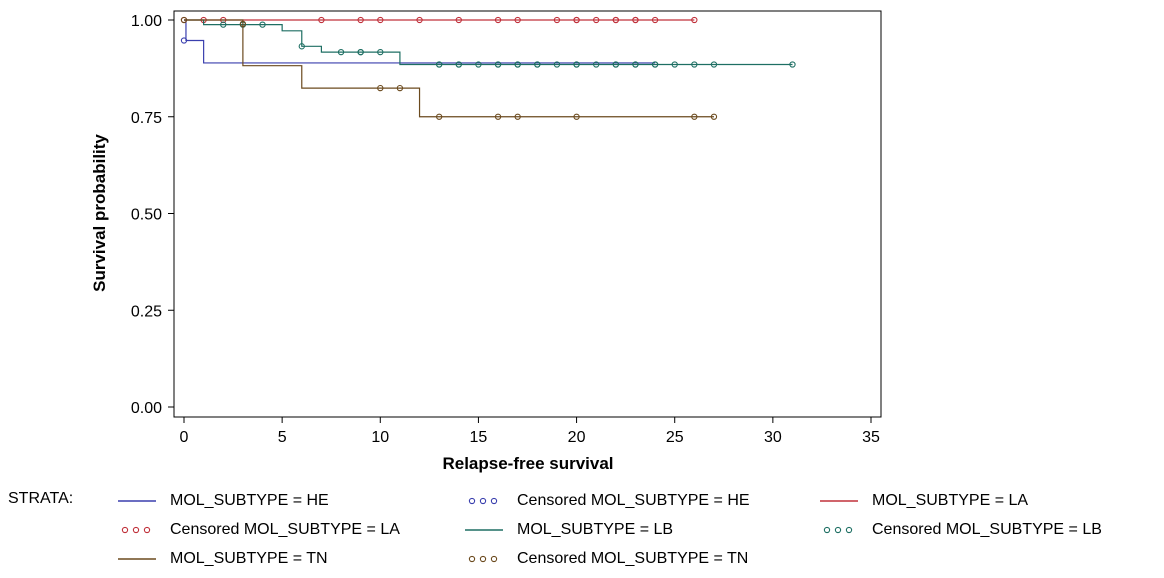 The image size is (1164, 578). What do you see at coordinates (380, 437) in the screenshot?
I see `x-tick-label: 10` at bounding box center [380, 437].